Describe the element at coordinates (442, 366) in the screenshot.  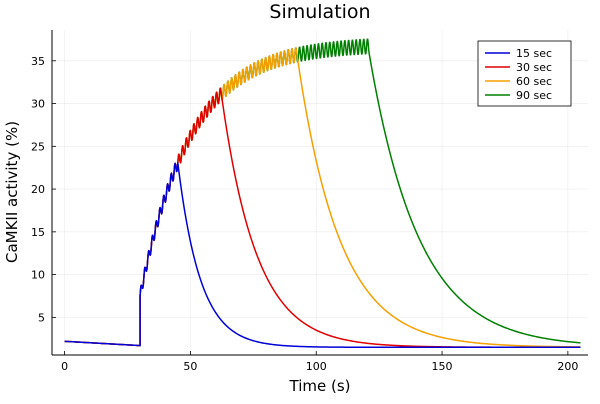
I see `x-tick-label: 150` at that location.